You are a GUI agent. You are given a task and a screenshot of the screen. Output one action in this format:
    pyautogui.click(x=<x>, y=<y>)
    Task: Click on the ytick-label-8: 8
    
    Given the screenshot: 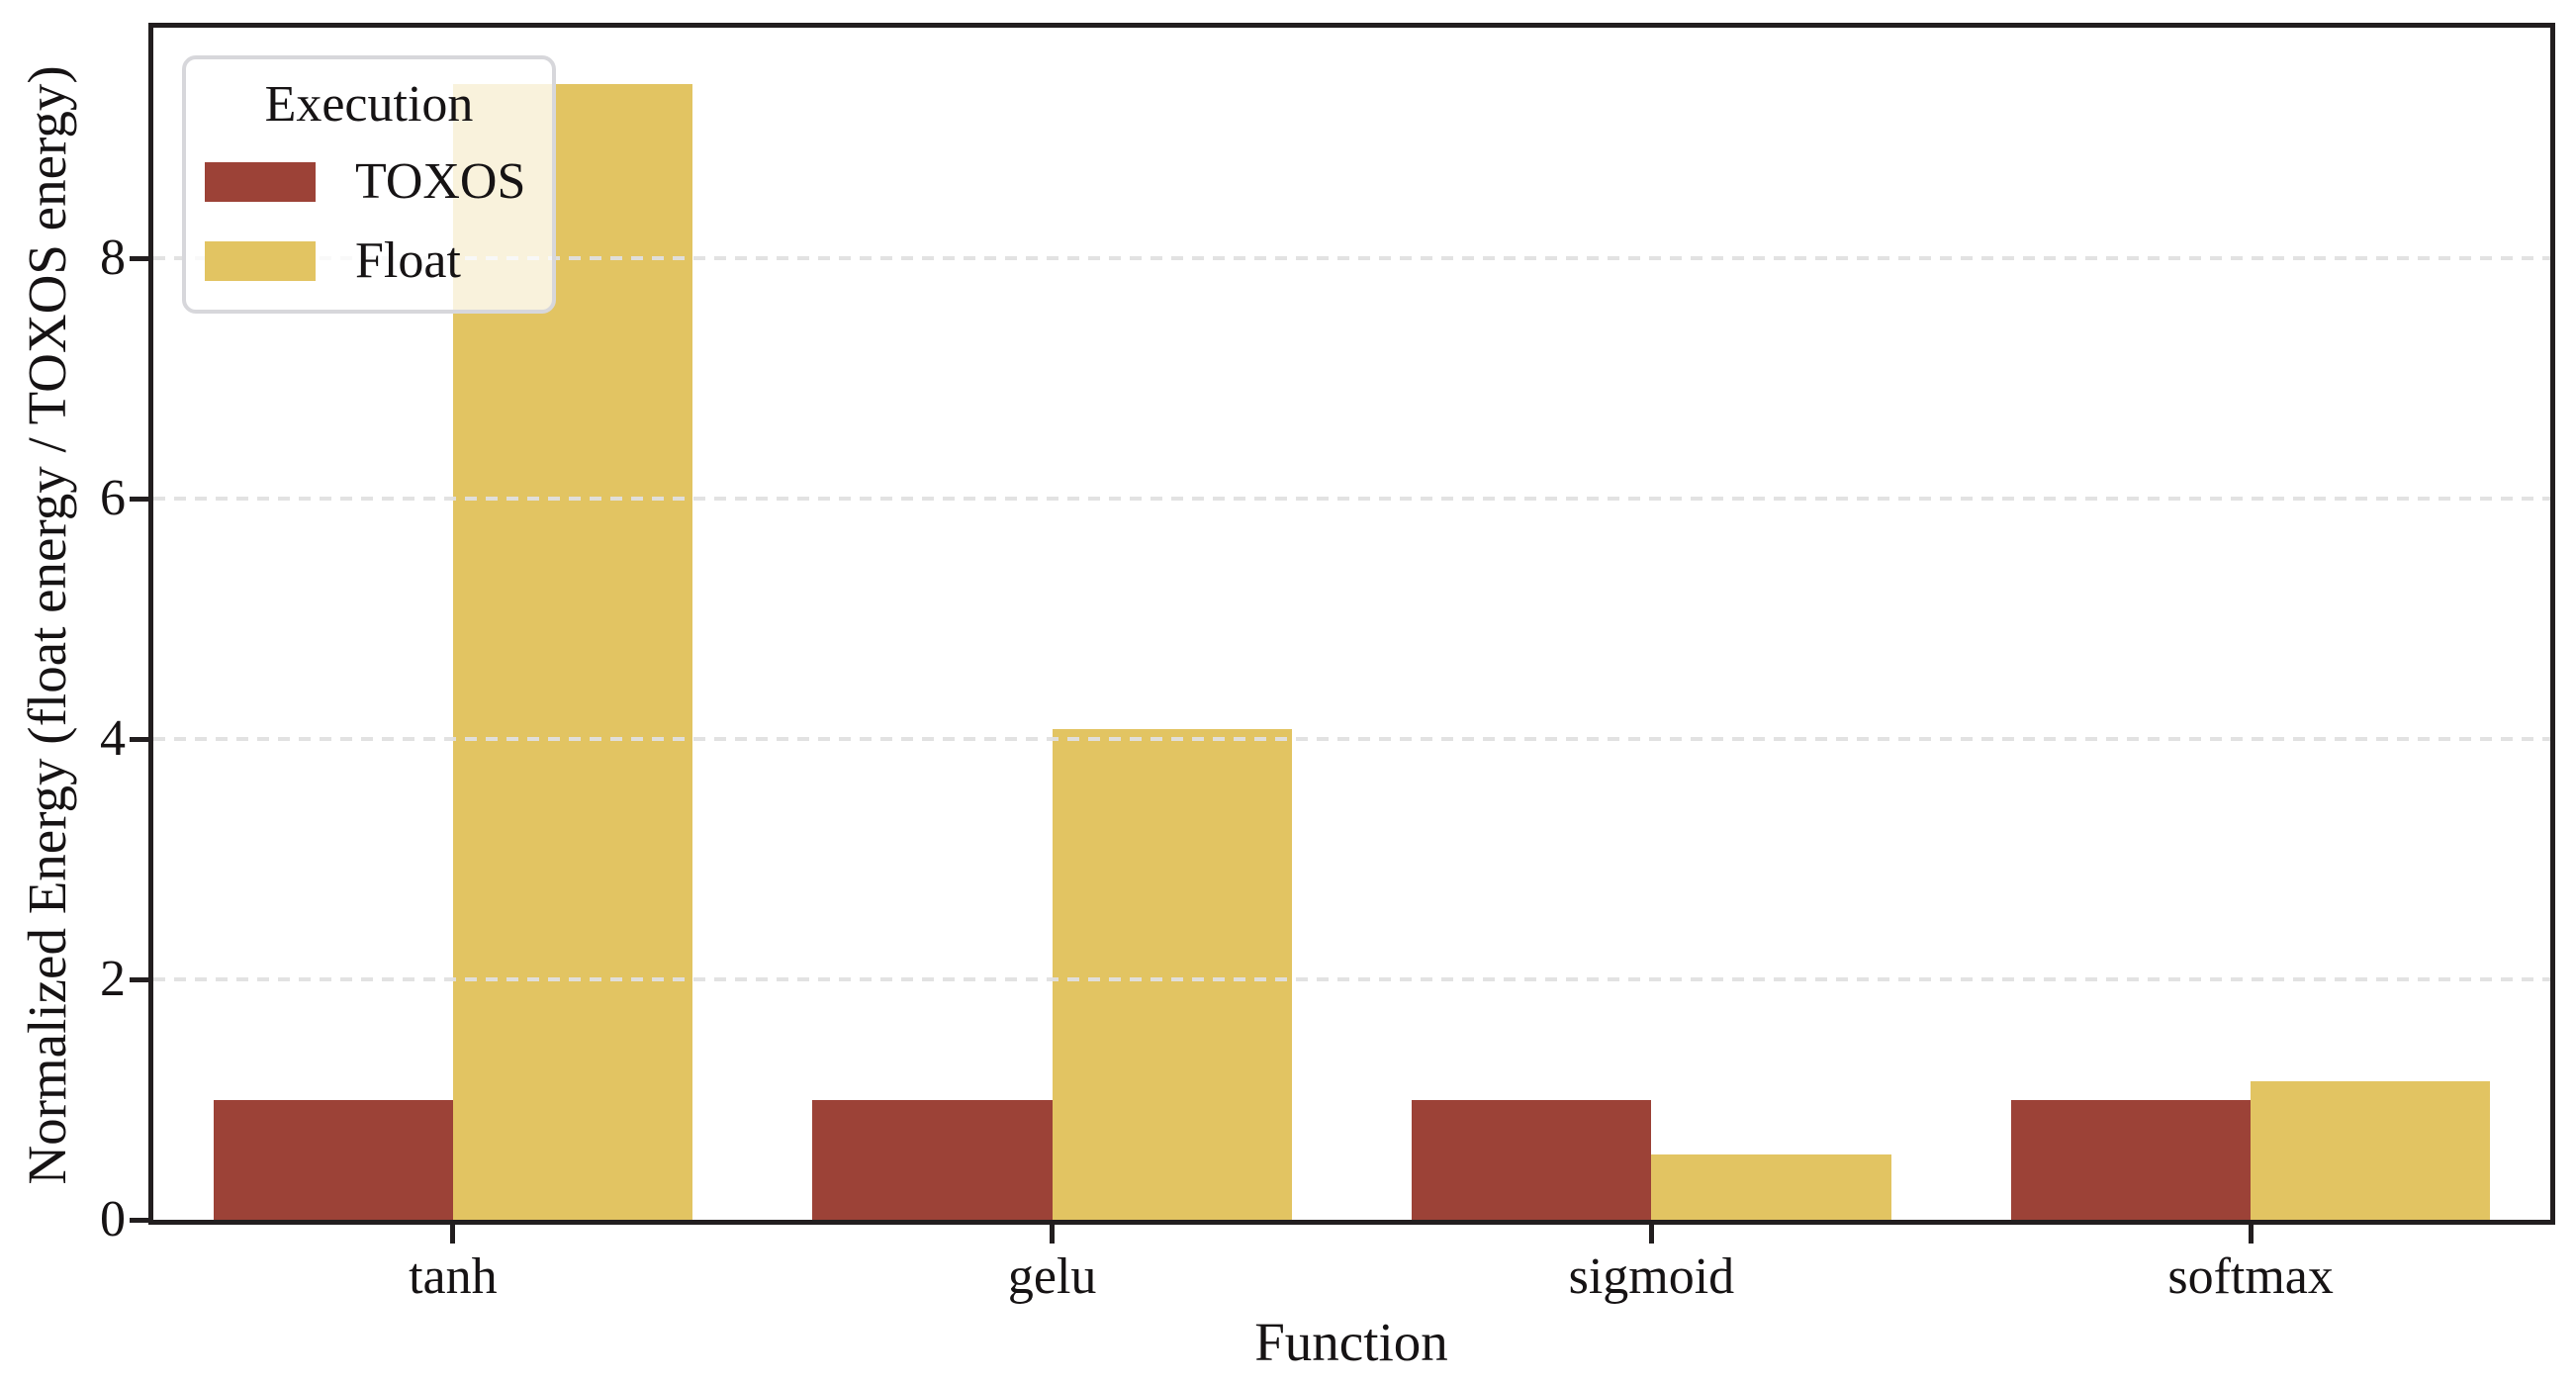 What is the action you would take?
    pyautogui.click(x=113, y=258)
    